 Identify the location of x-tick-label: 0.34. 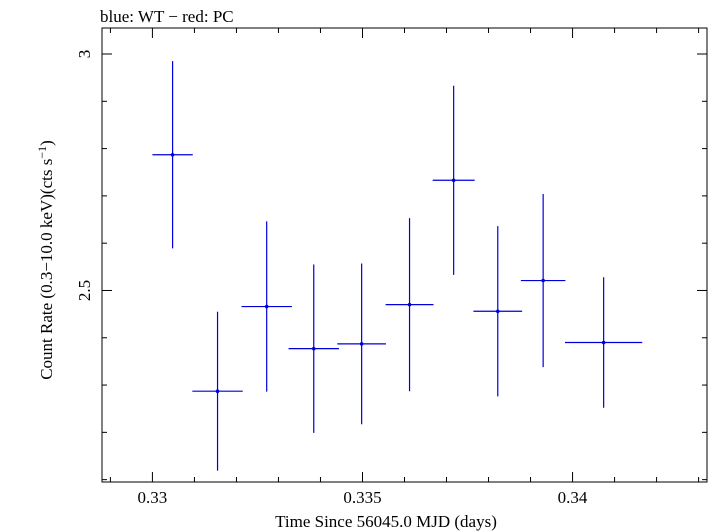
(573, 497).